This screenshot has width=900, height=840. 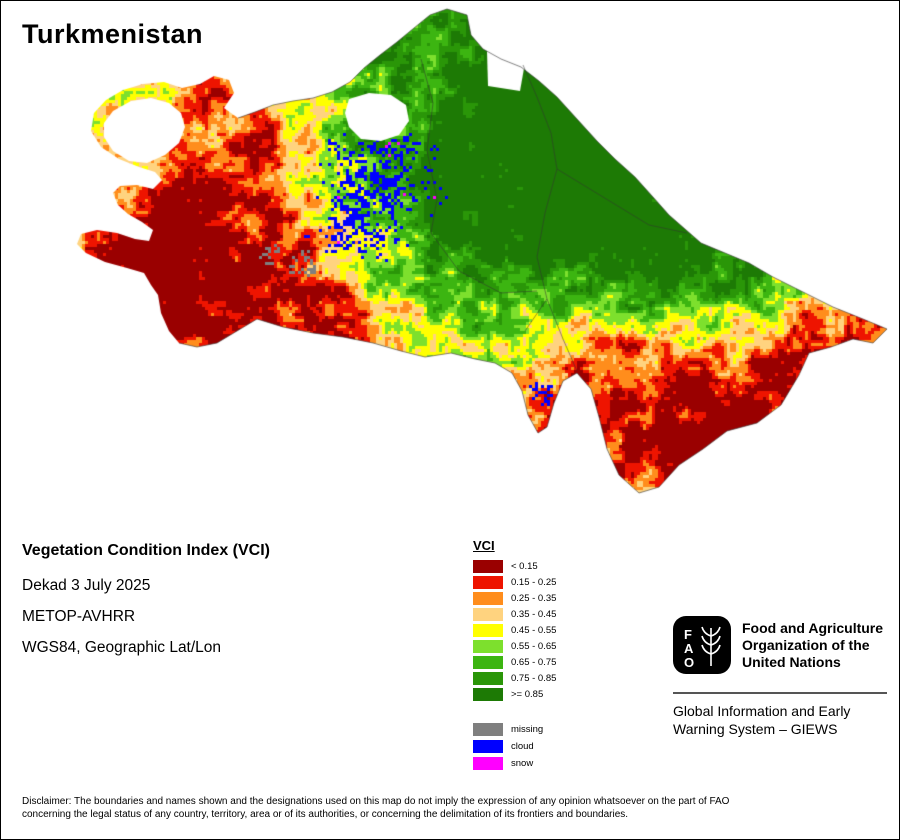 What do you see at coordinates (711, 646) in the screenshot?
I see `wheat-ear-icon` at bounding box center [711, 646].